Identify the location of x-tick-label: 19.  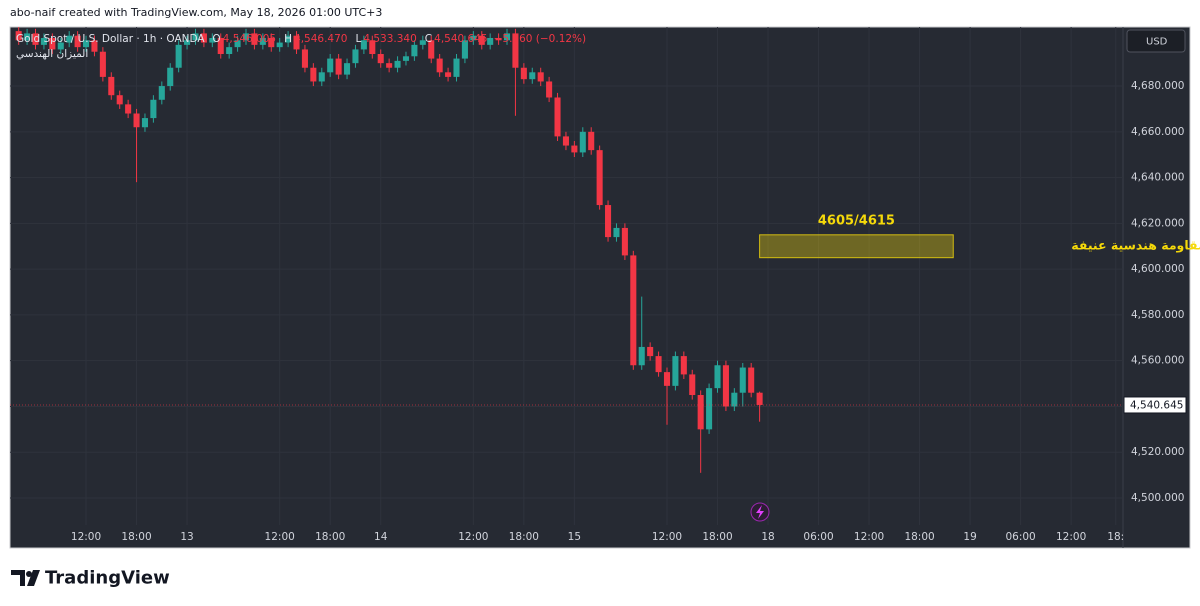
(969, 537).